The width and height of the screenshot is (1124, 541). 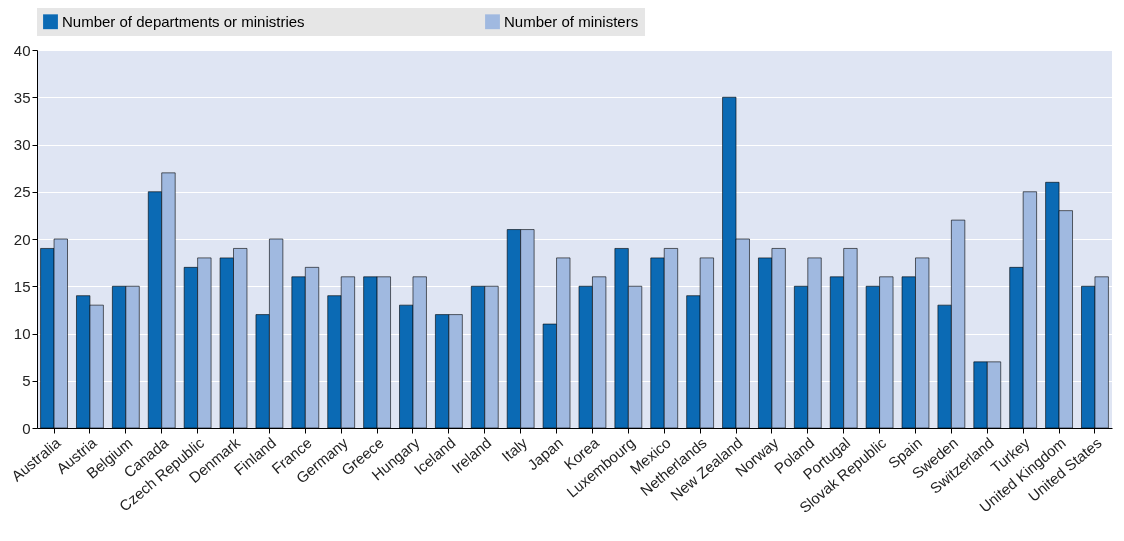 I want to click on y-tick-label: 10, so click(x=22, y=333).